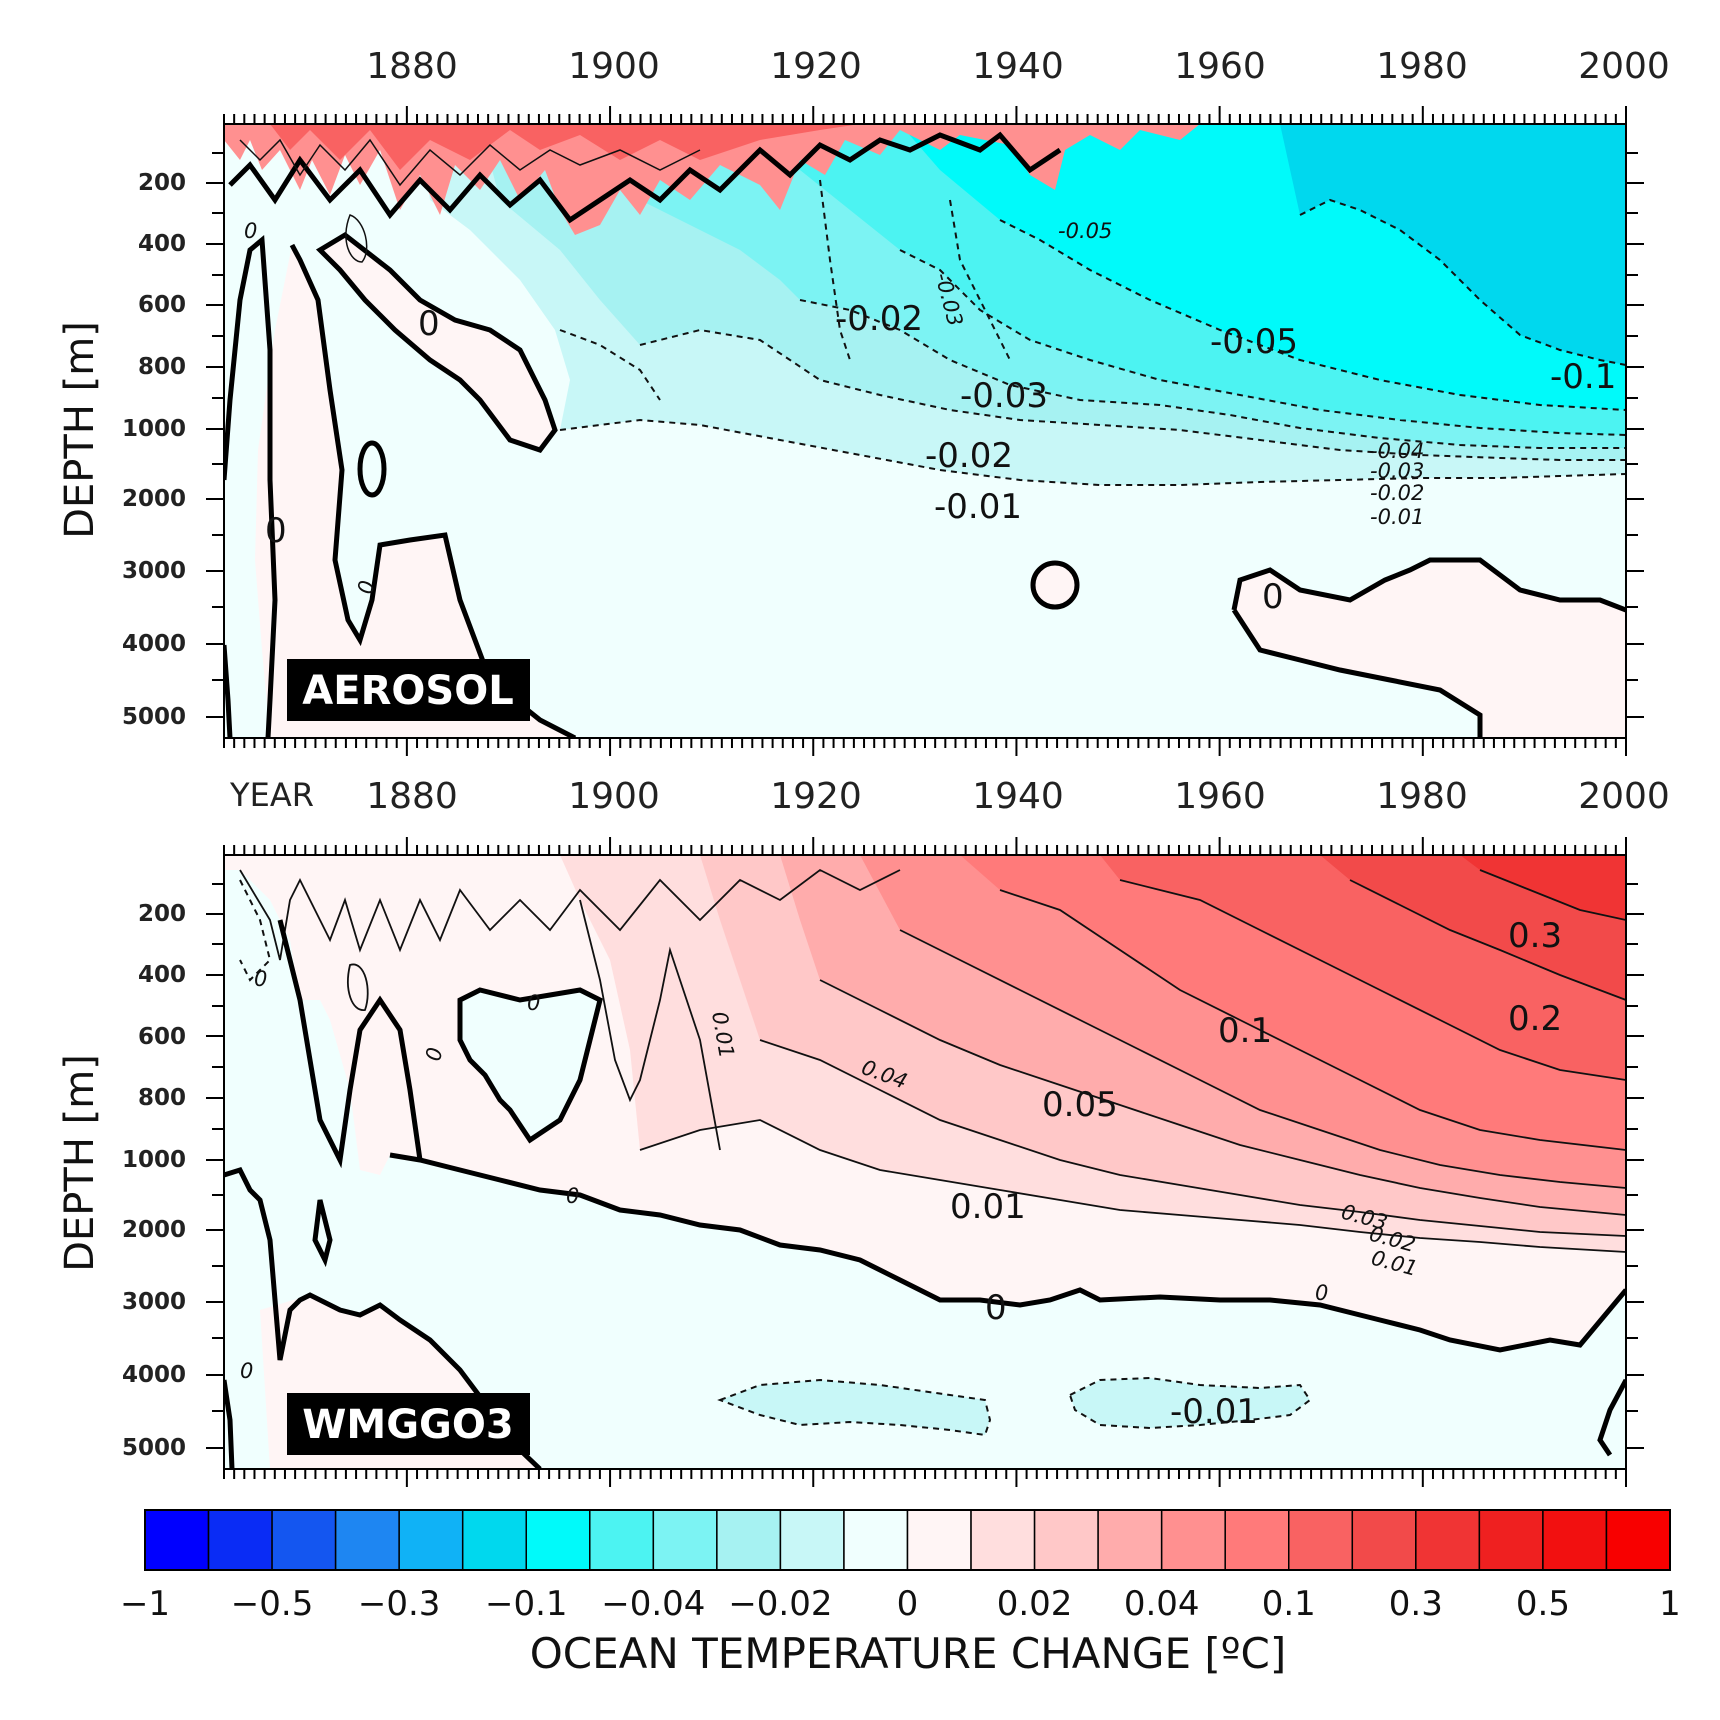 Image resolution: width=1720 pixels, height=1720 pixels. I want to click on aerosol-panel-tag: AEROSOL, so click(408, 690).